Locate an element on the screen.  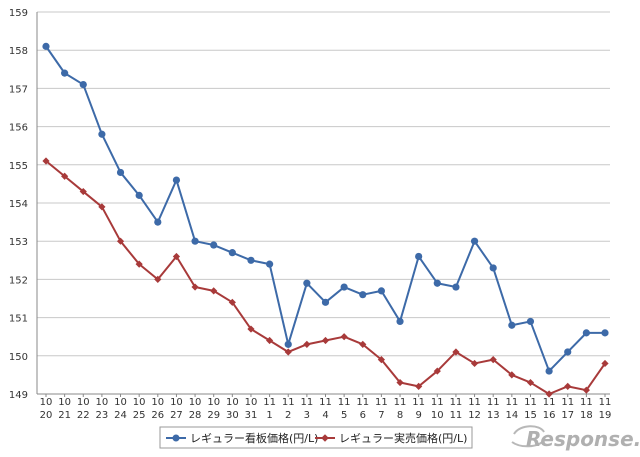
legend: レギュラー看板価格(円/L) レギュラー実売価格(円/L) is located at coordinates (316, 437).